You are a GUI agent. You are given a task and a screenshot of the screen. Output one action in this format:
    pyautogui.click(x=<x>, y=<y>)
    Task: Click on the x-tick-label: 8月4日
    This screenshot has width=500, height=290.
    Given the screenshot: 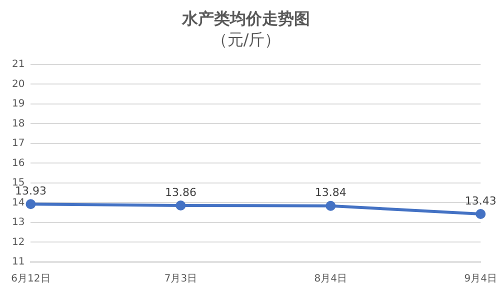 What is the action you would take?
    pyautogui.click(x=331, y=279)
    